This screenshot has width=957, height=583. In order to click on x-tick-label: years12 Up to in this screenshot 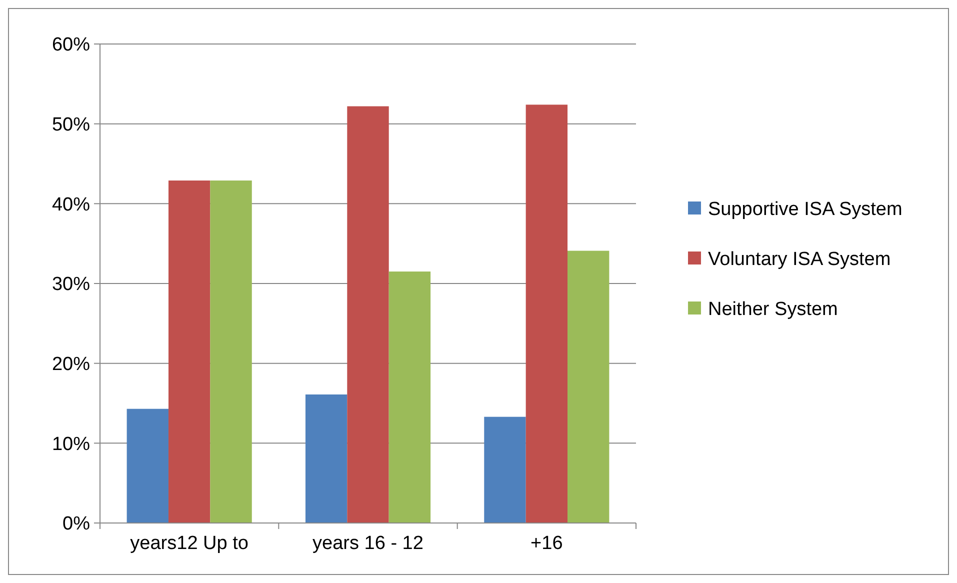, I will do `click(189, 543)`.